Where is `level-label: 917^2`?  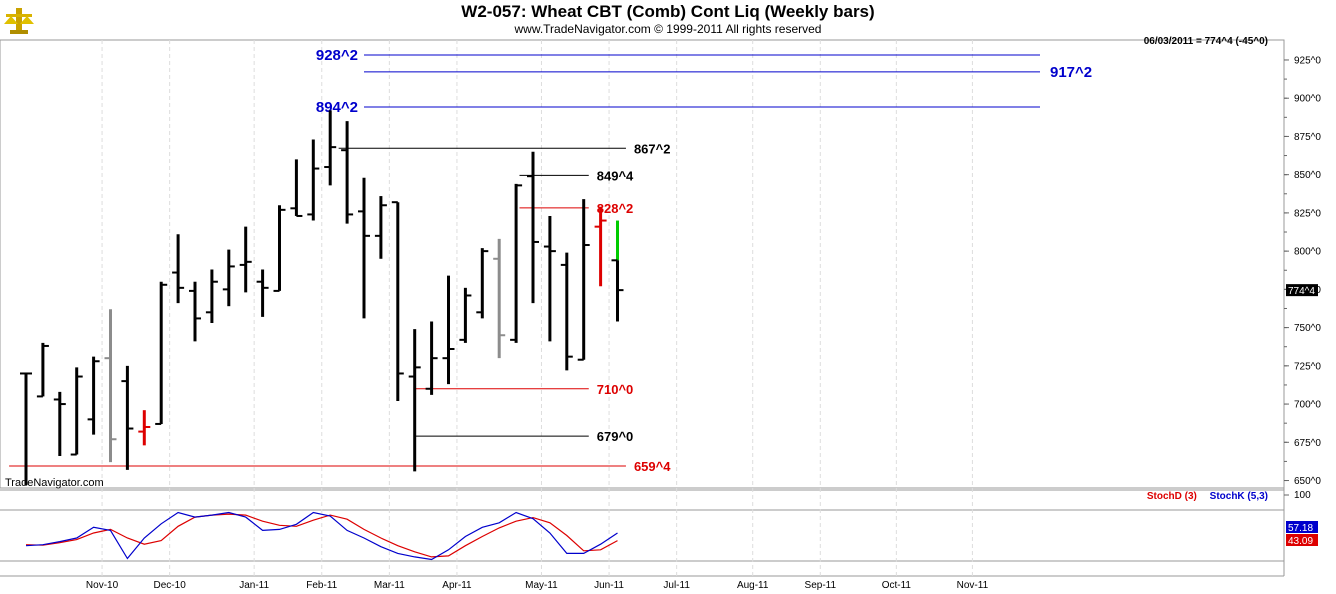
level-label: 917^2 is located at coordinates (1071, 72).